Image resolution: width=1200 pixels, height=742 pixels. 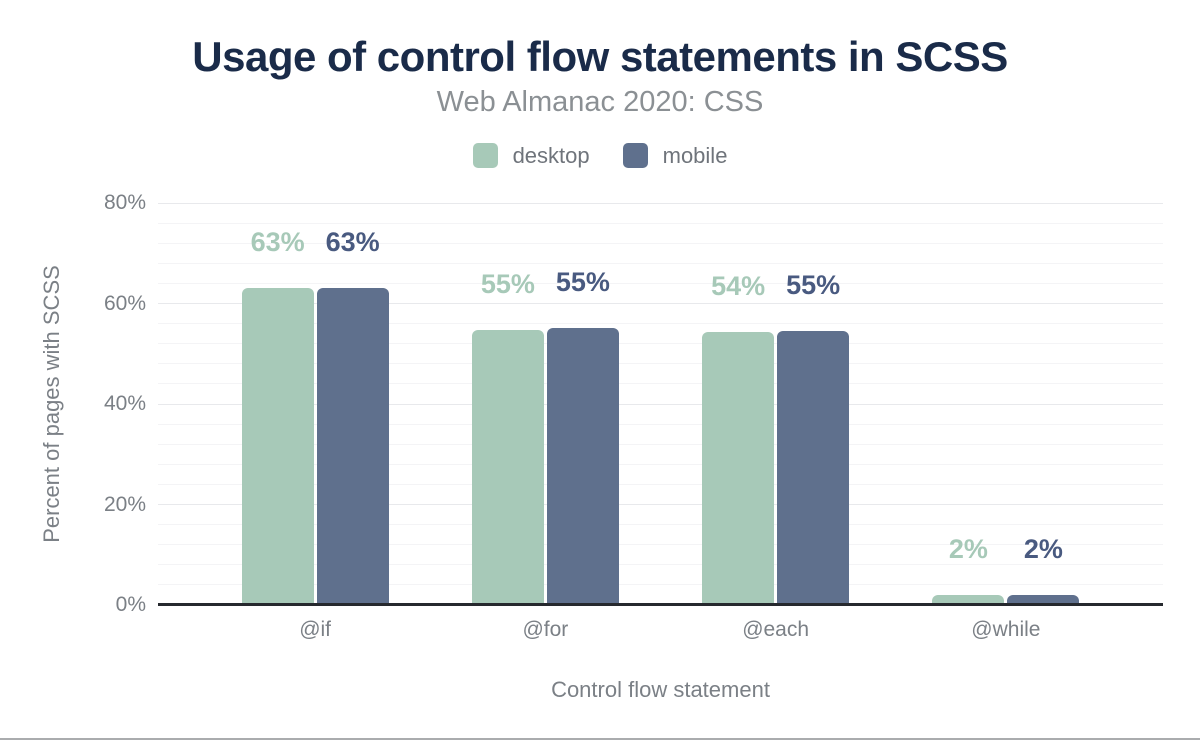 What do you see at coordinates (660, 689) in the screenshot?
I see `x-axis-title: Control flow statement` at bounding box center [660, 689].